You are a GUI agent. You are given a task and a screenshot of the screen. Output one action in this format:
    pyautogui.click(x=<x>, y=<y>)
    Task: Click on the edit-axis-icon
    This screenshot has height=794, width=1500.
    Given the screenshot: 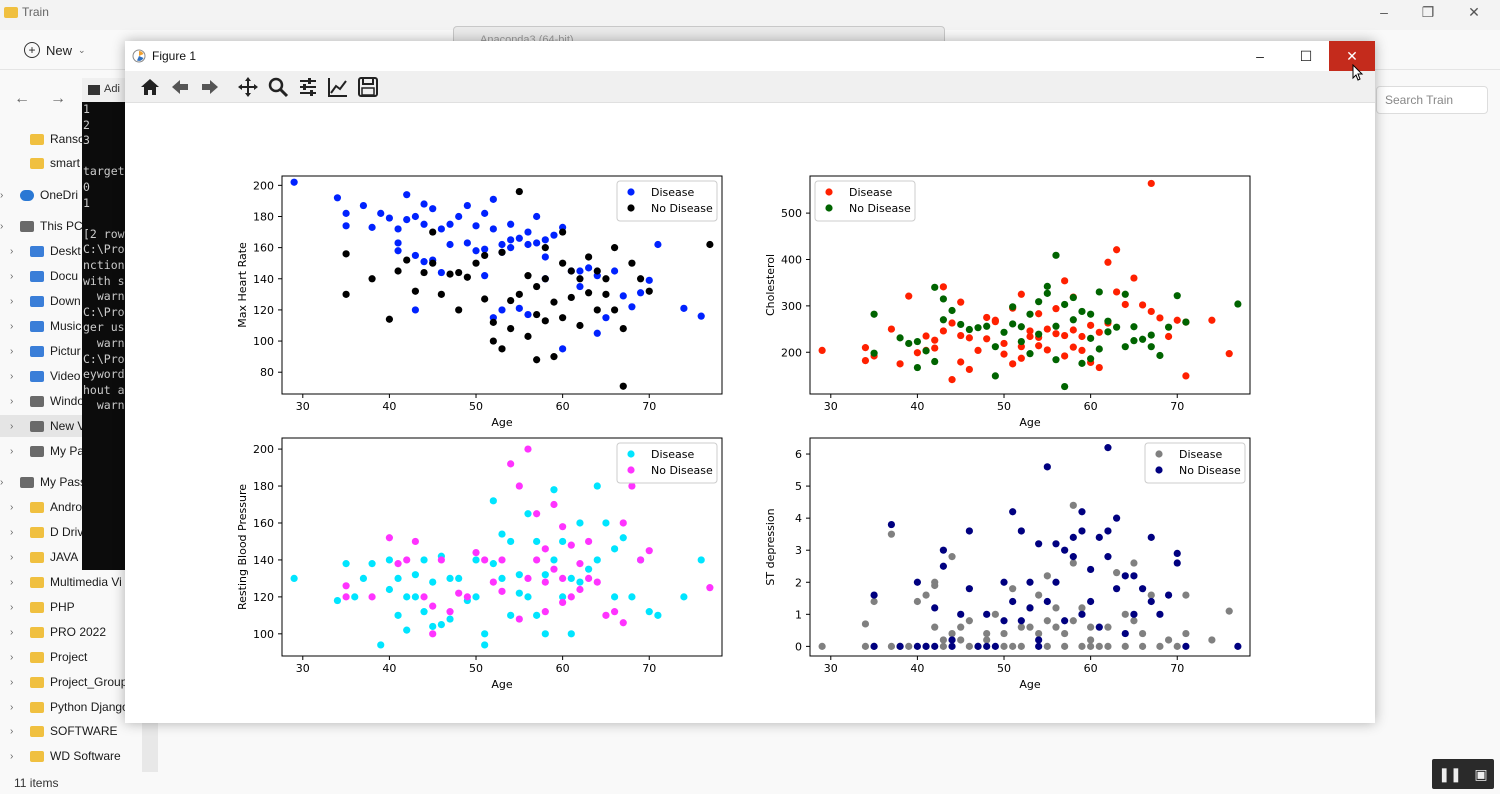 What is the action you would take?
    pyautogui.click(x=338, y=87)
    